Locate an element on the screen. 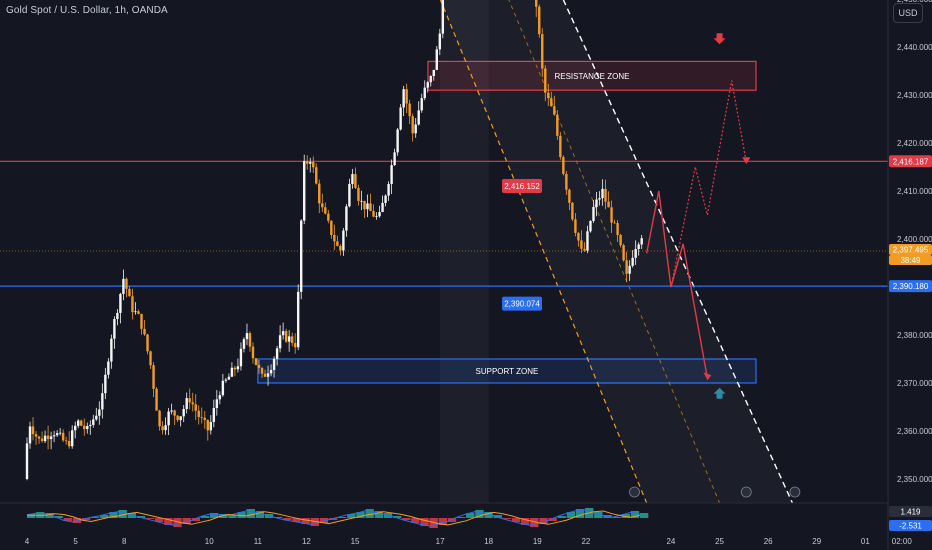  time-tick-label: 17 is located at coordinates (440, 541).